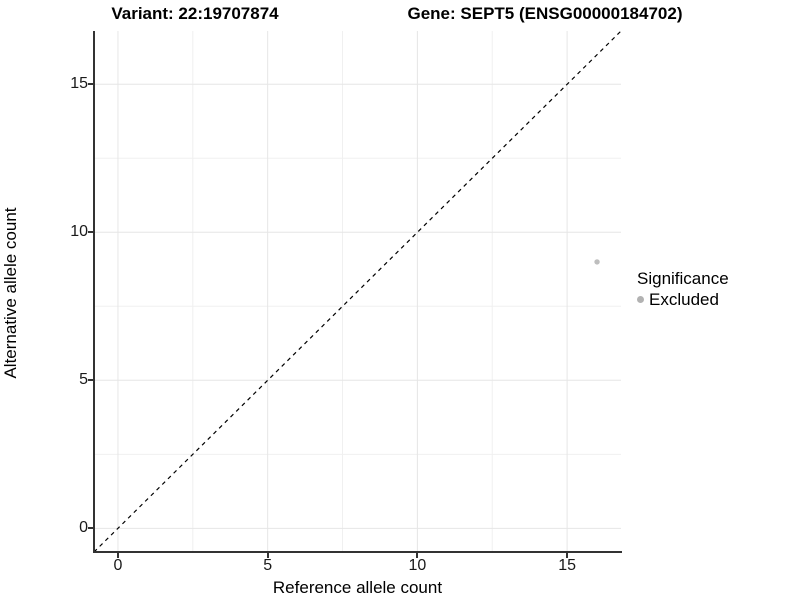 Image resolution: width=800 pixels, height=600 pixels. I want to click on x-tick-label: 0, so click(118, 565).